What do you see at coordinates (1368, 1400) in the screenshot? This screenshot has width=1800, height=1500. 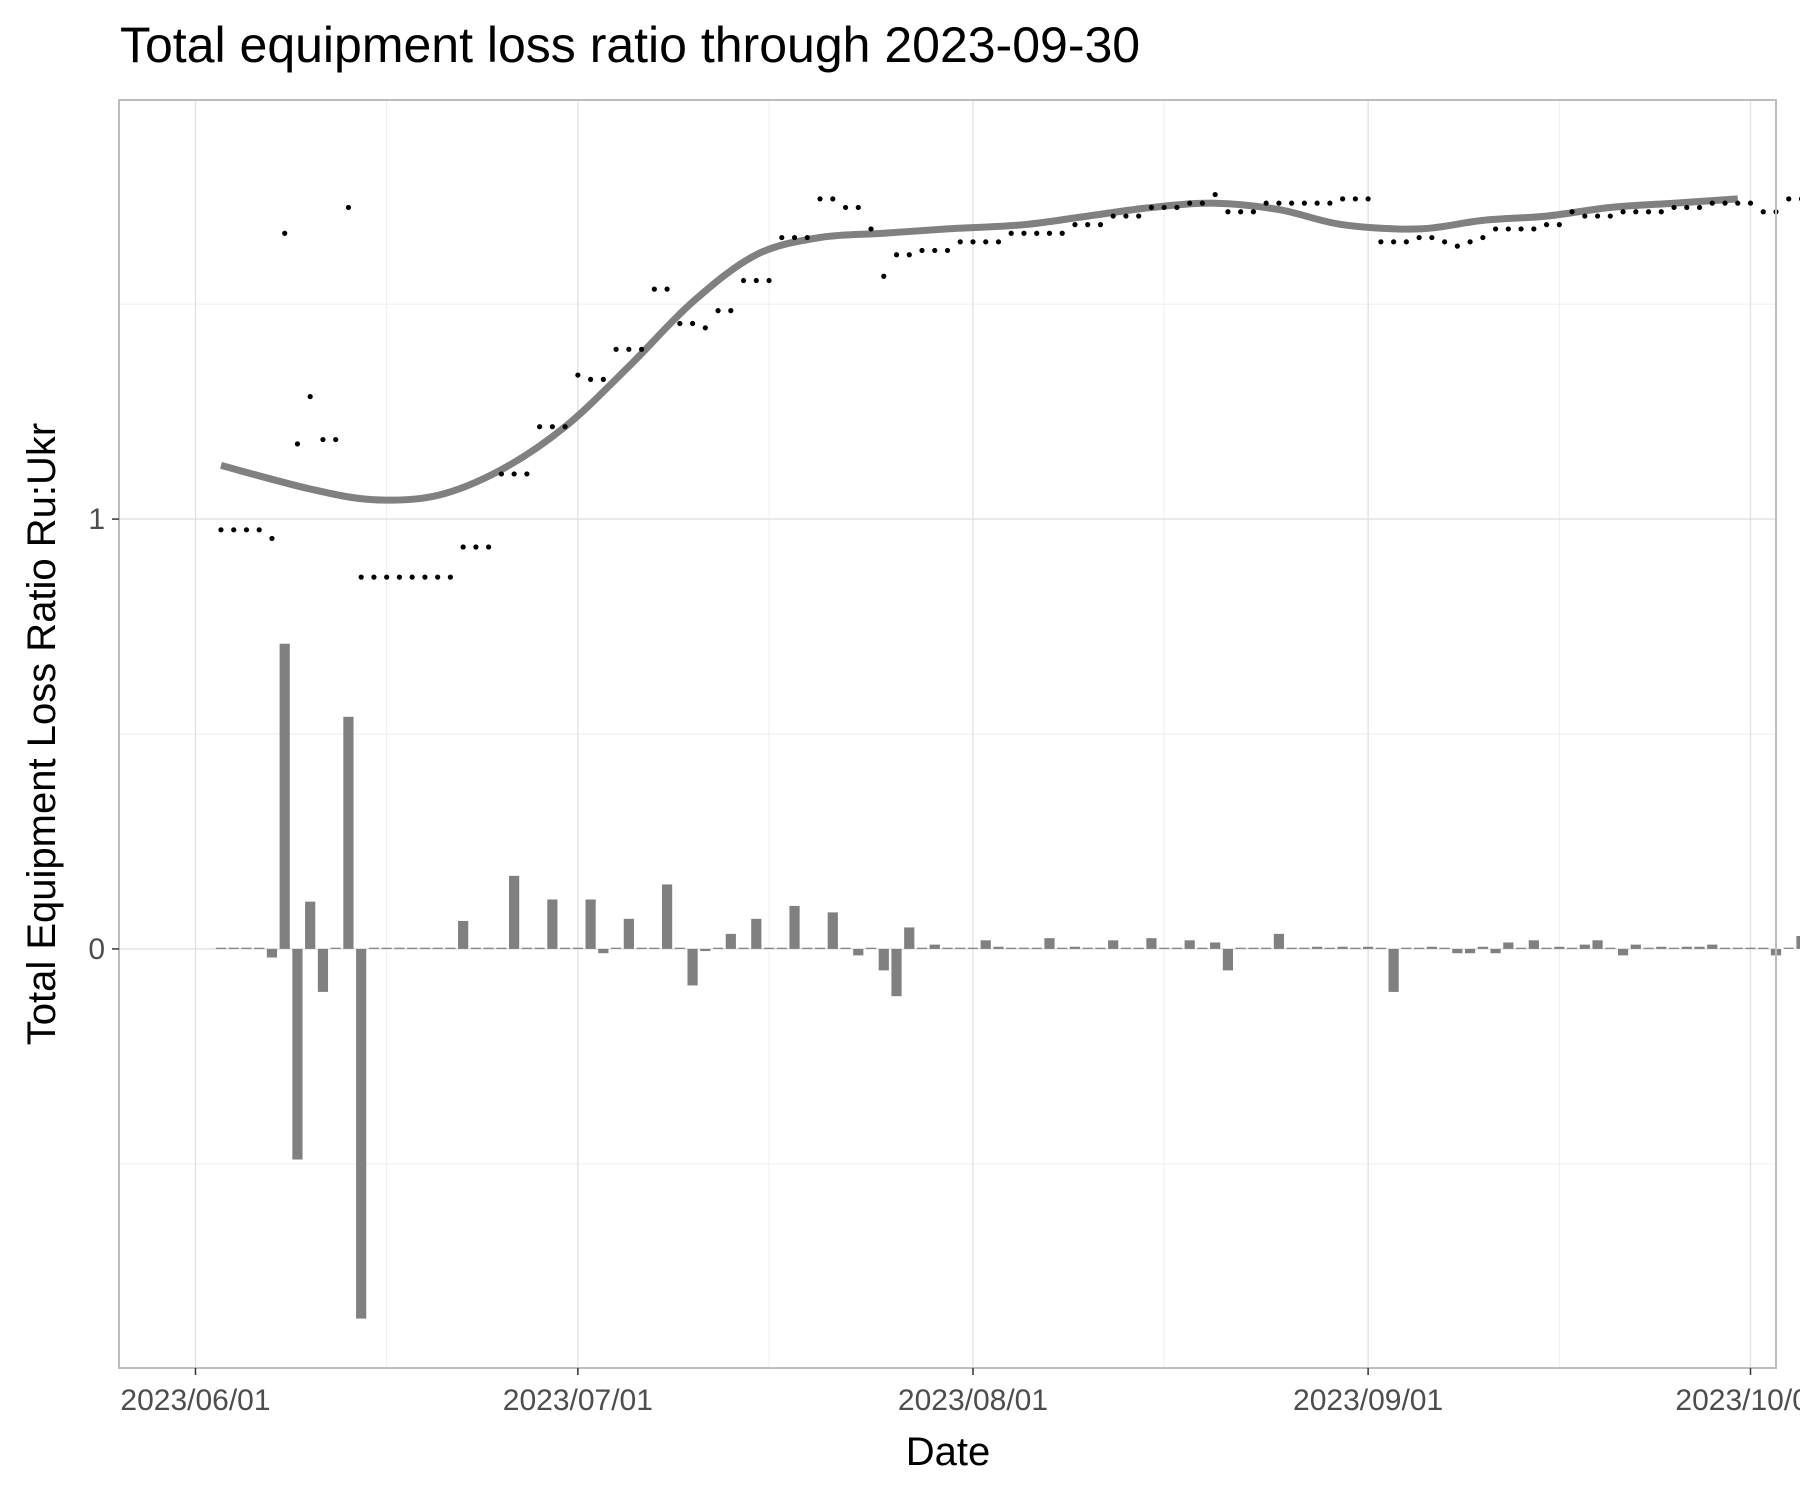 I see `x-tick-label: 2023/09/01` at bounding box center [1368, 1400].